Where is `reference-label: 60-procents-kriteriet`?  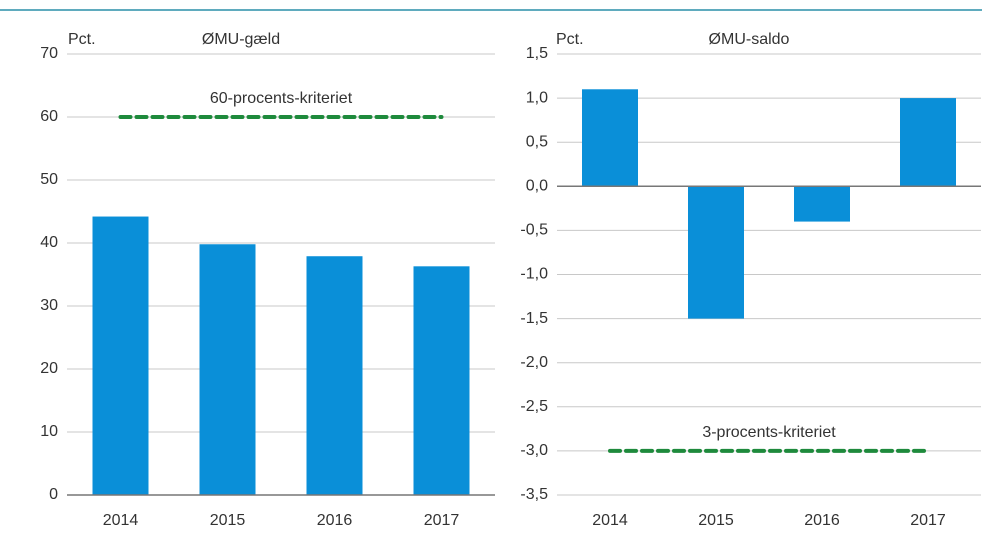 reference-label: 60-procents-kriteriet is located at coordinates (281, 98).